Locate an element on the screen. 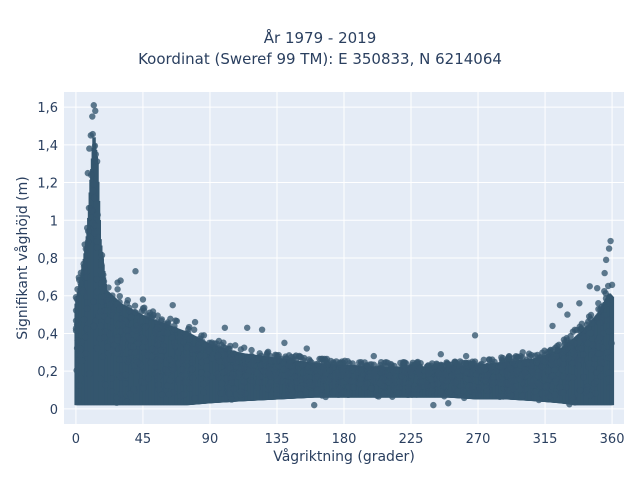  x-tick-label: 45 is located at coordinates (143, 439).